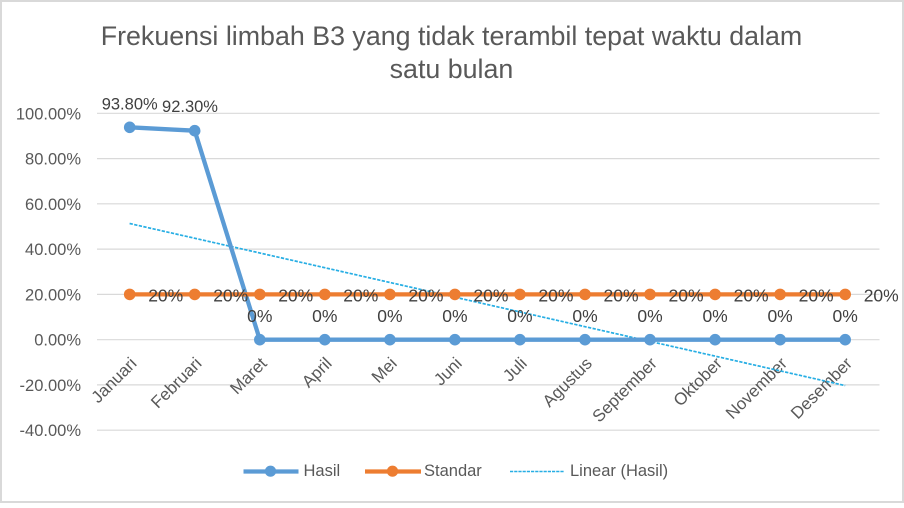 This screenshot has width=904, height=508. Describe the element at coordinates (57, 341) in the screenshot. I see `svg-text: 0.00%` at that location.